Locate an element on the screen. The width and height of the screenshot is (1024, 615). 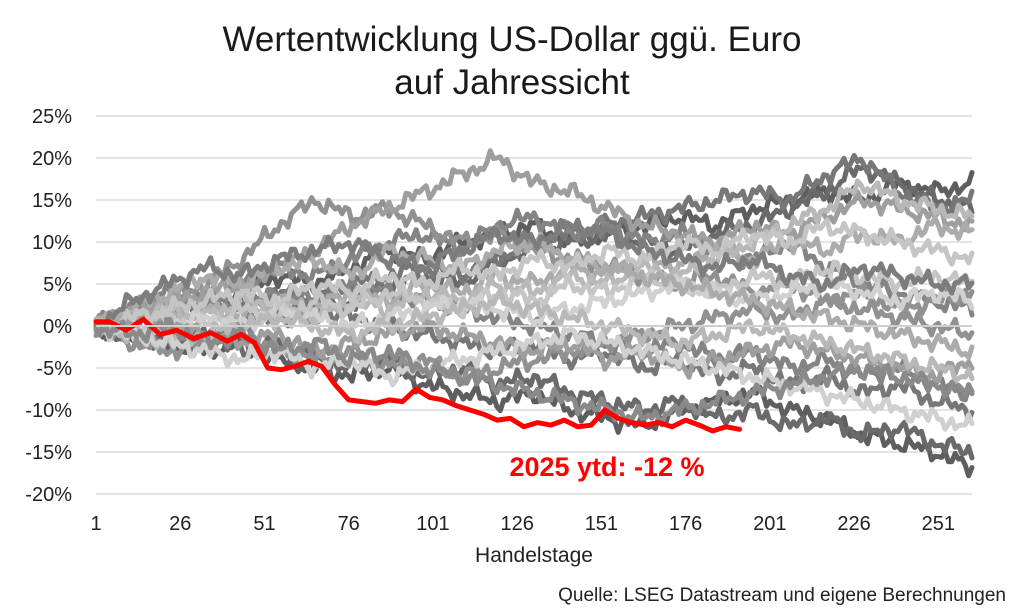
x-tick-label: 201 is located at coordinates (769, 524).